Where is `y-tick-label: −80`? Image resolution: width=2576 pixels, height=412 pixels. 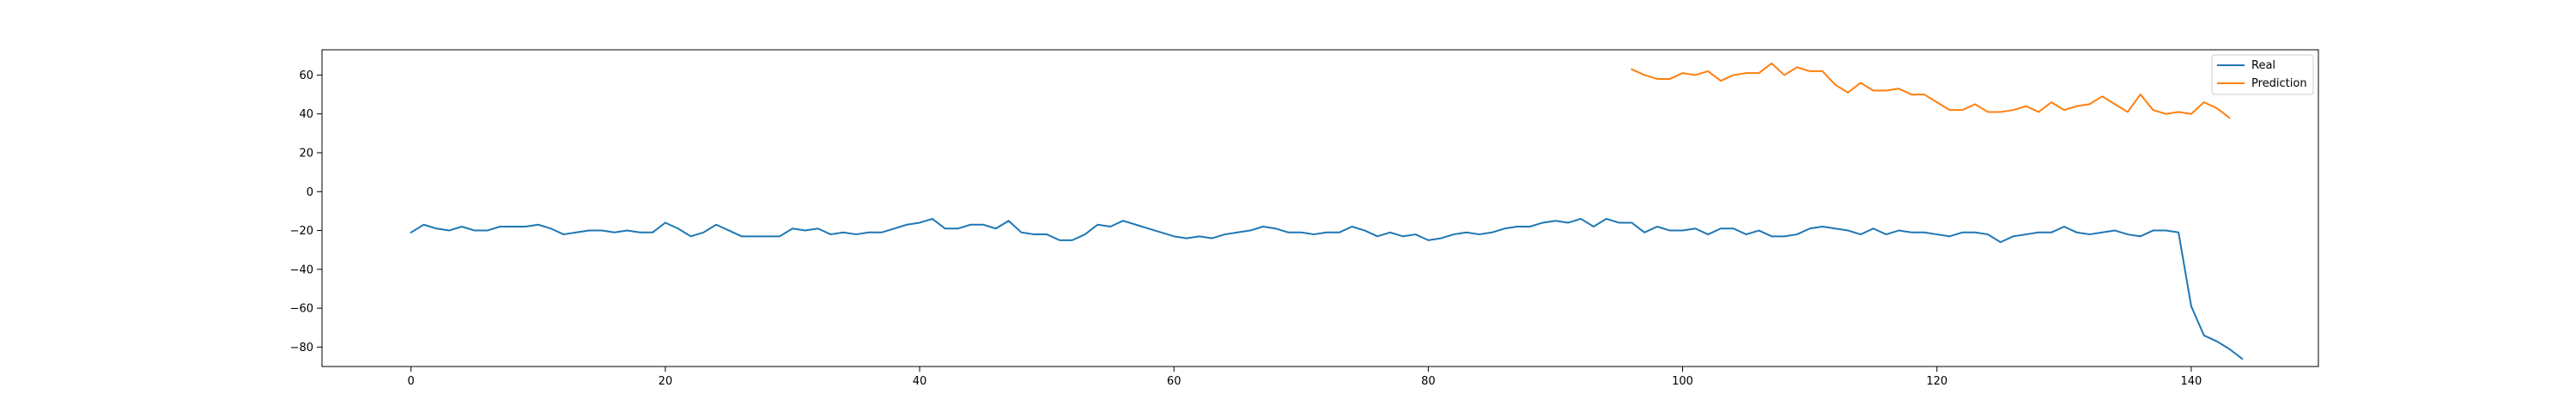
y-tick-label: −80 is located at coordinates (301, 348).